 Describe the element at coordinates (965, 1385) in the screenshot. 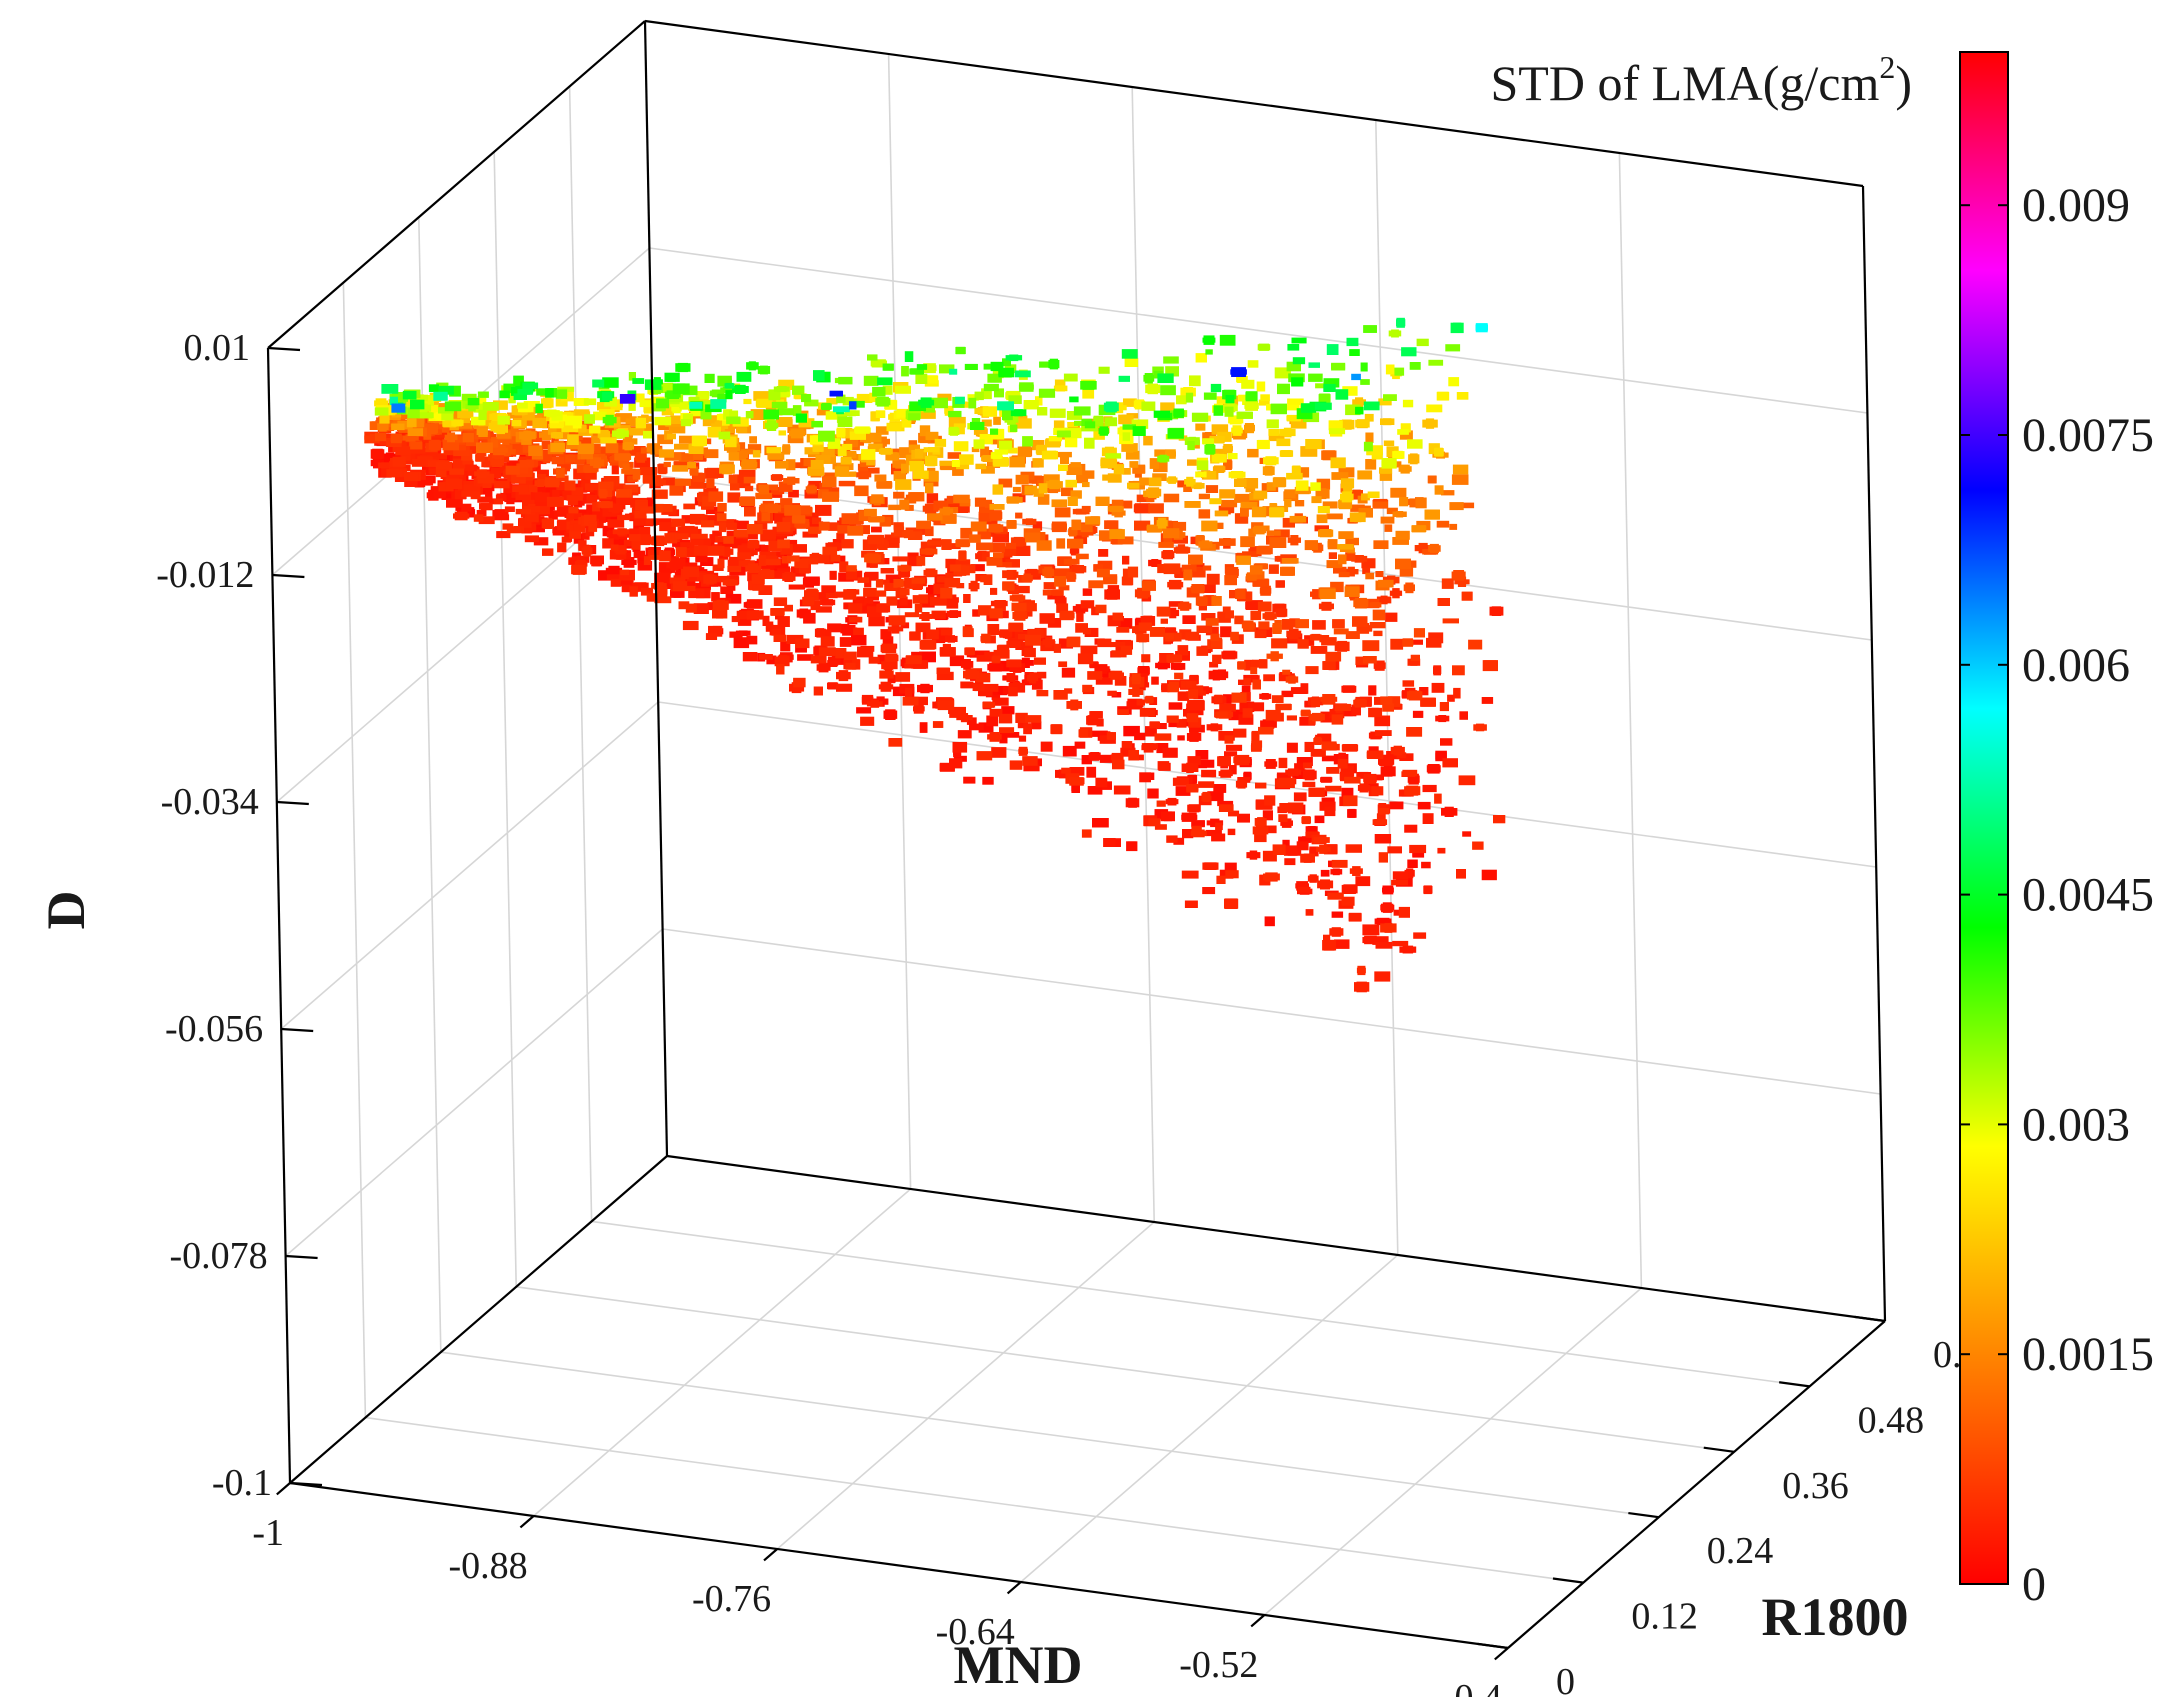

I see `grid-line-floor-mnd` at that location.